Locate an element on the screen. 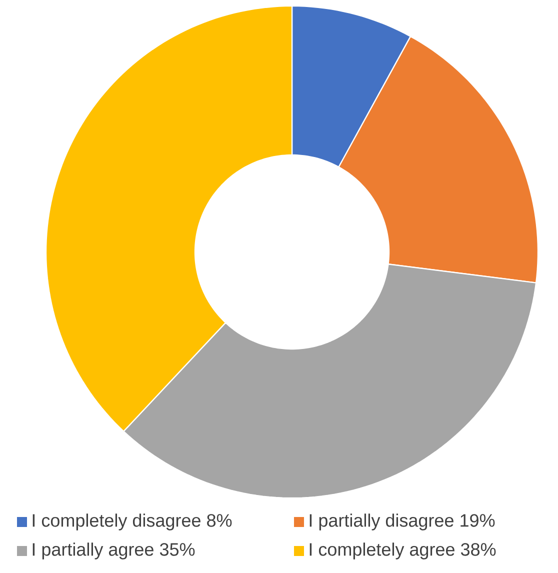  data-label: 35% is located at coordinates (177, 549).